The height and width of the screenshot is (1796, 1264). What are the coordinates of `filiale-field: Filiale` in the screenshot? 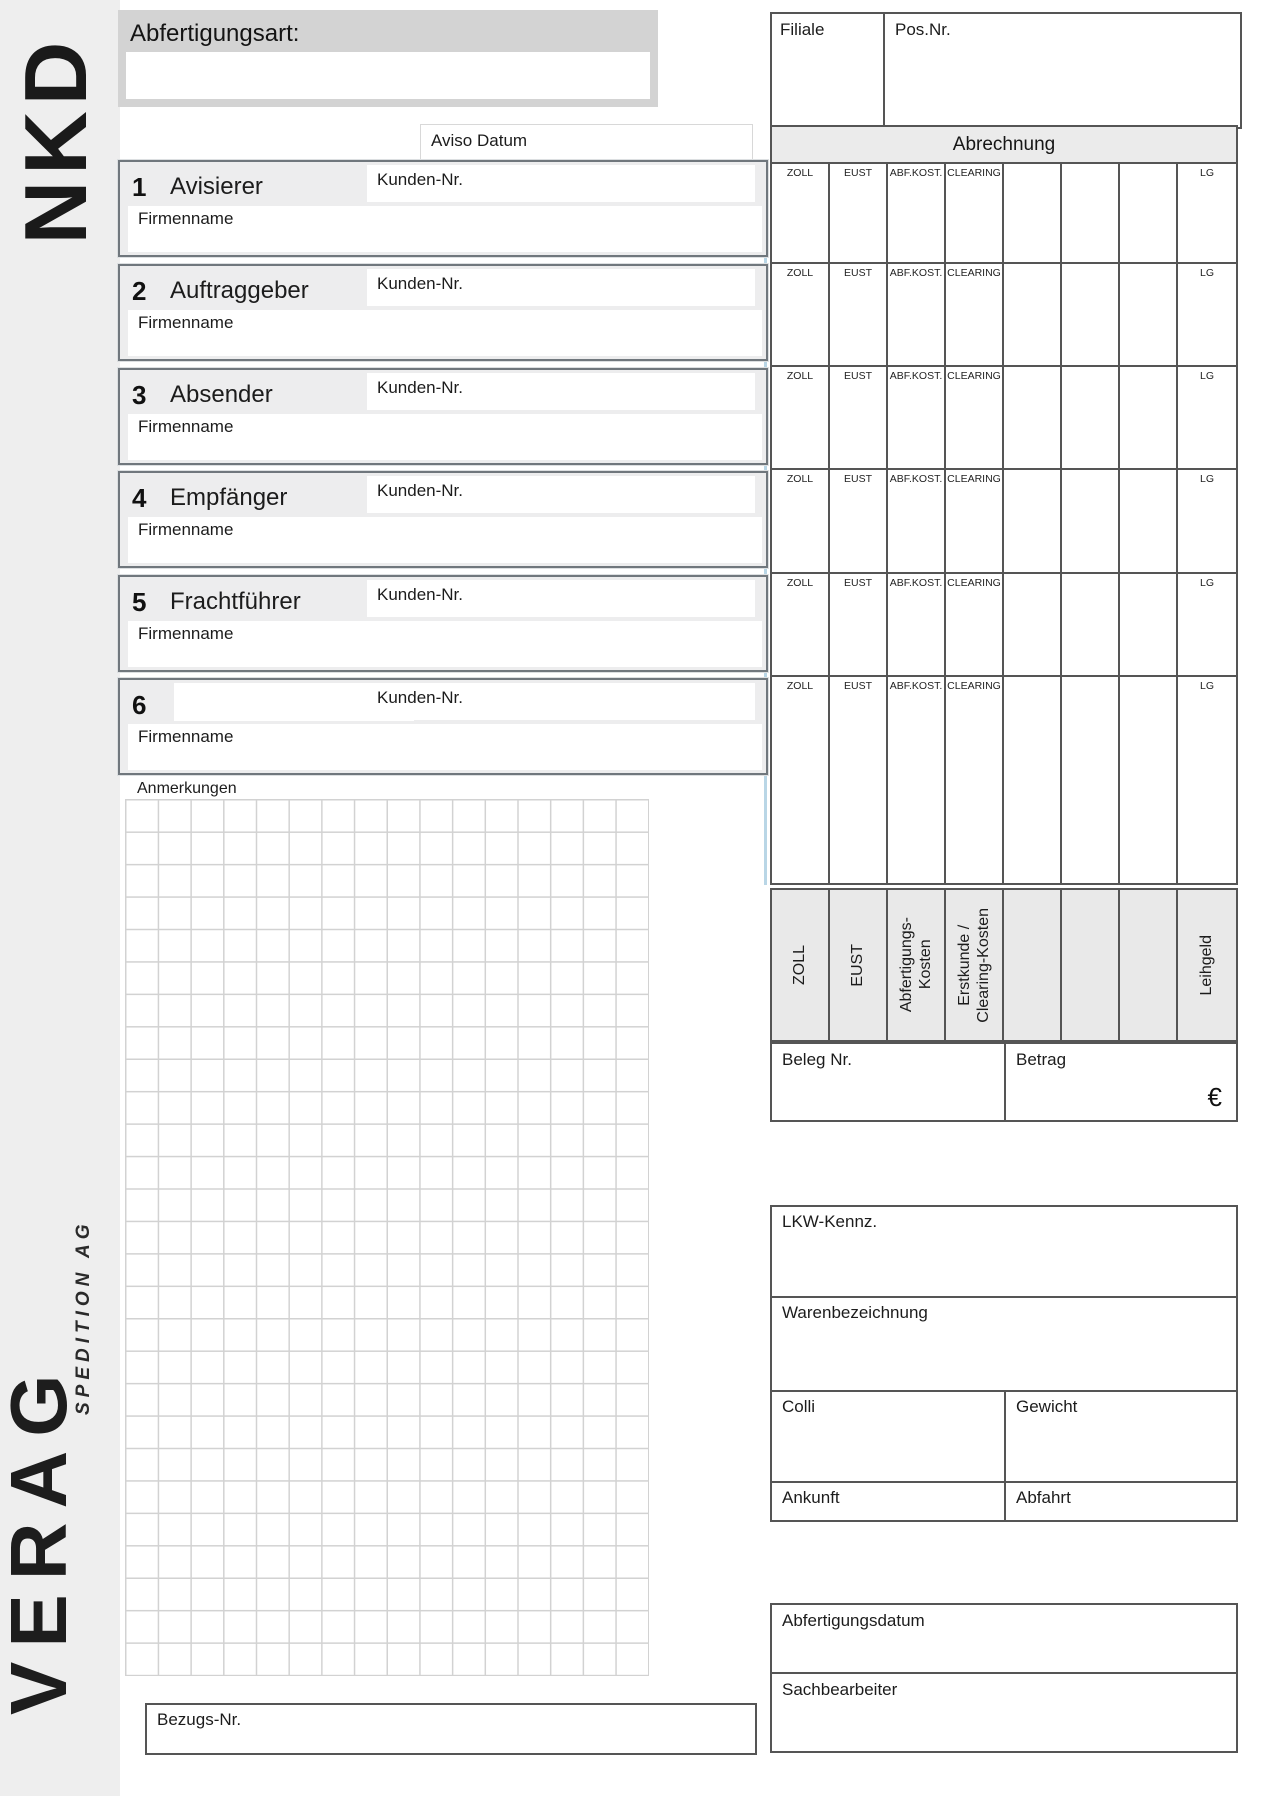 It's located at (828, 70).